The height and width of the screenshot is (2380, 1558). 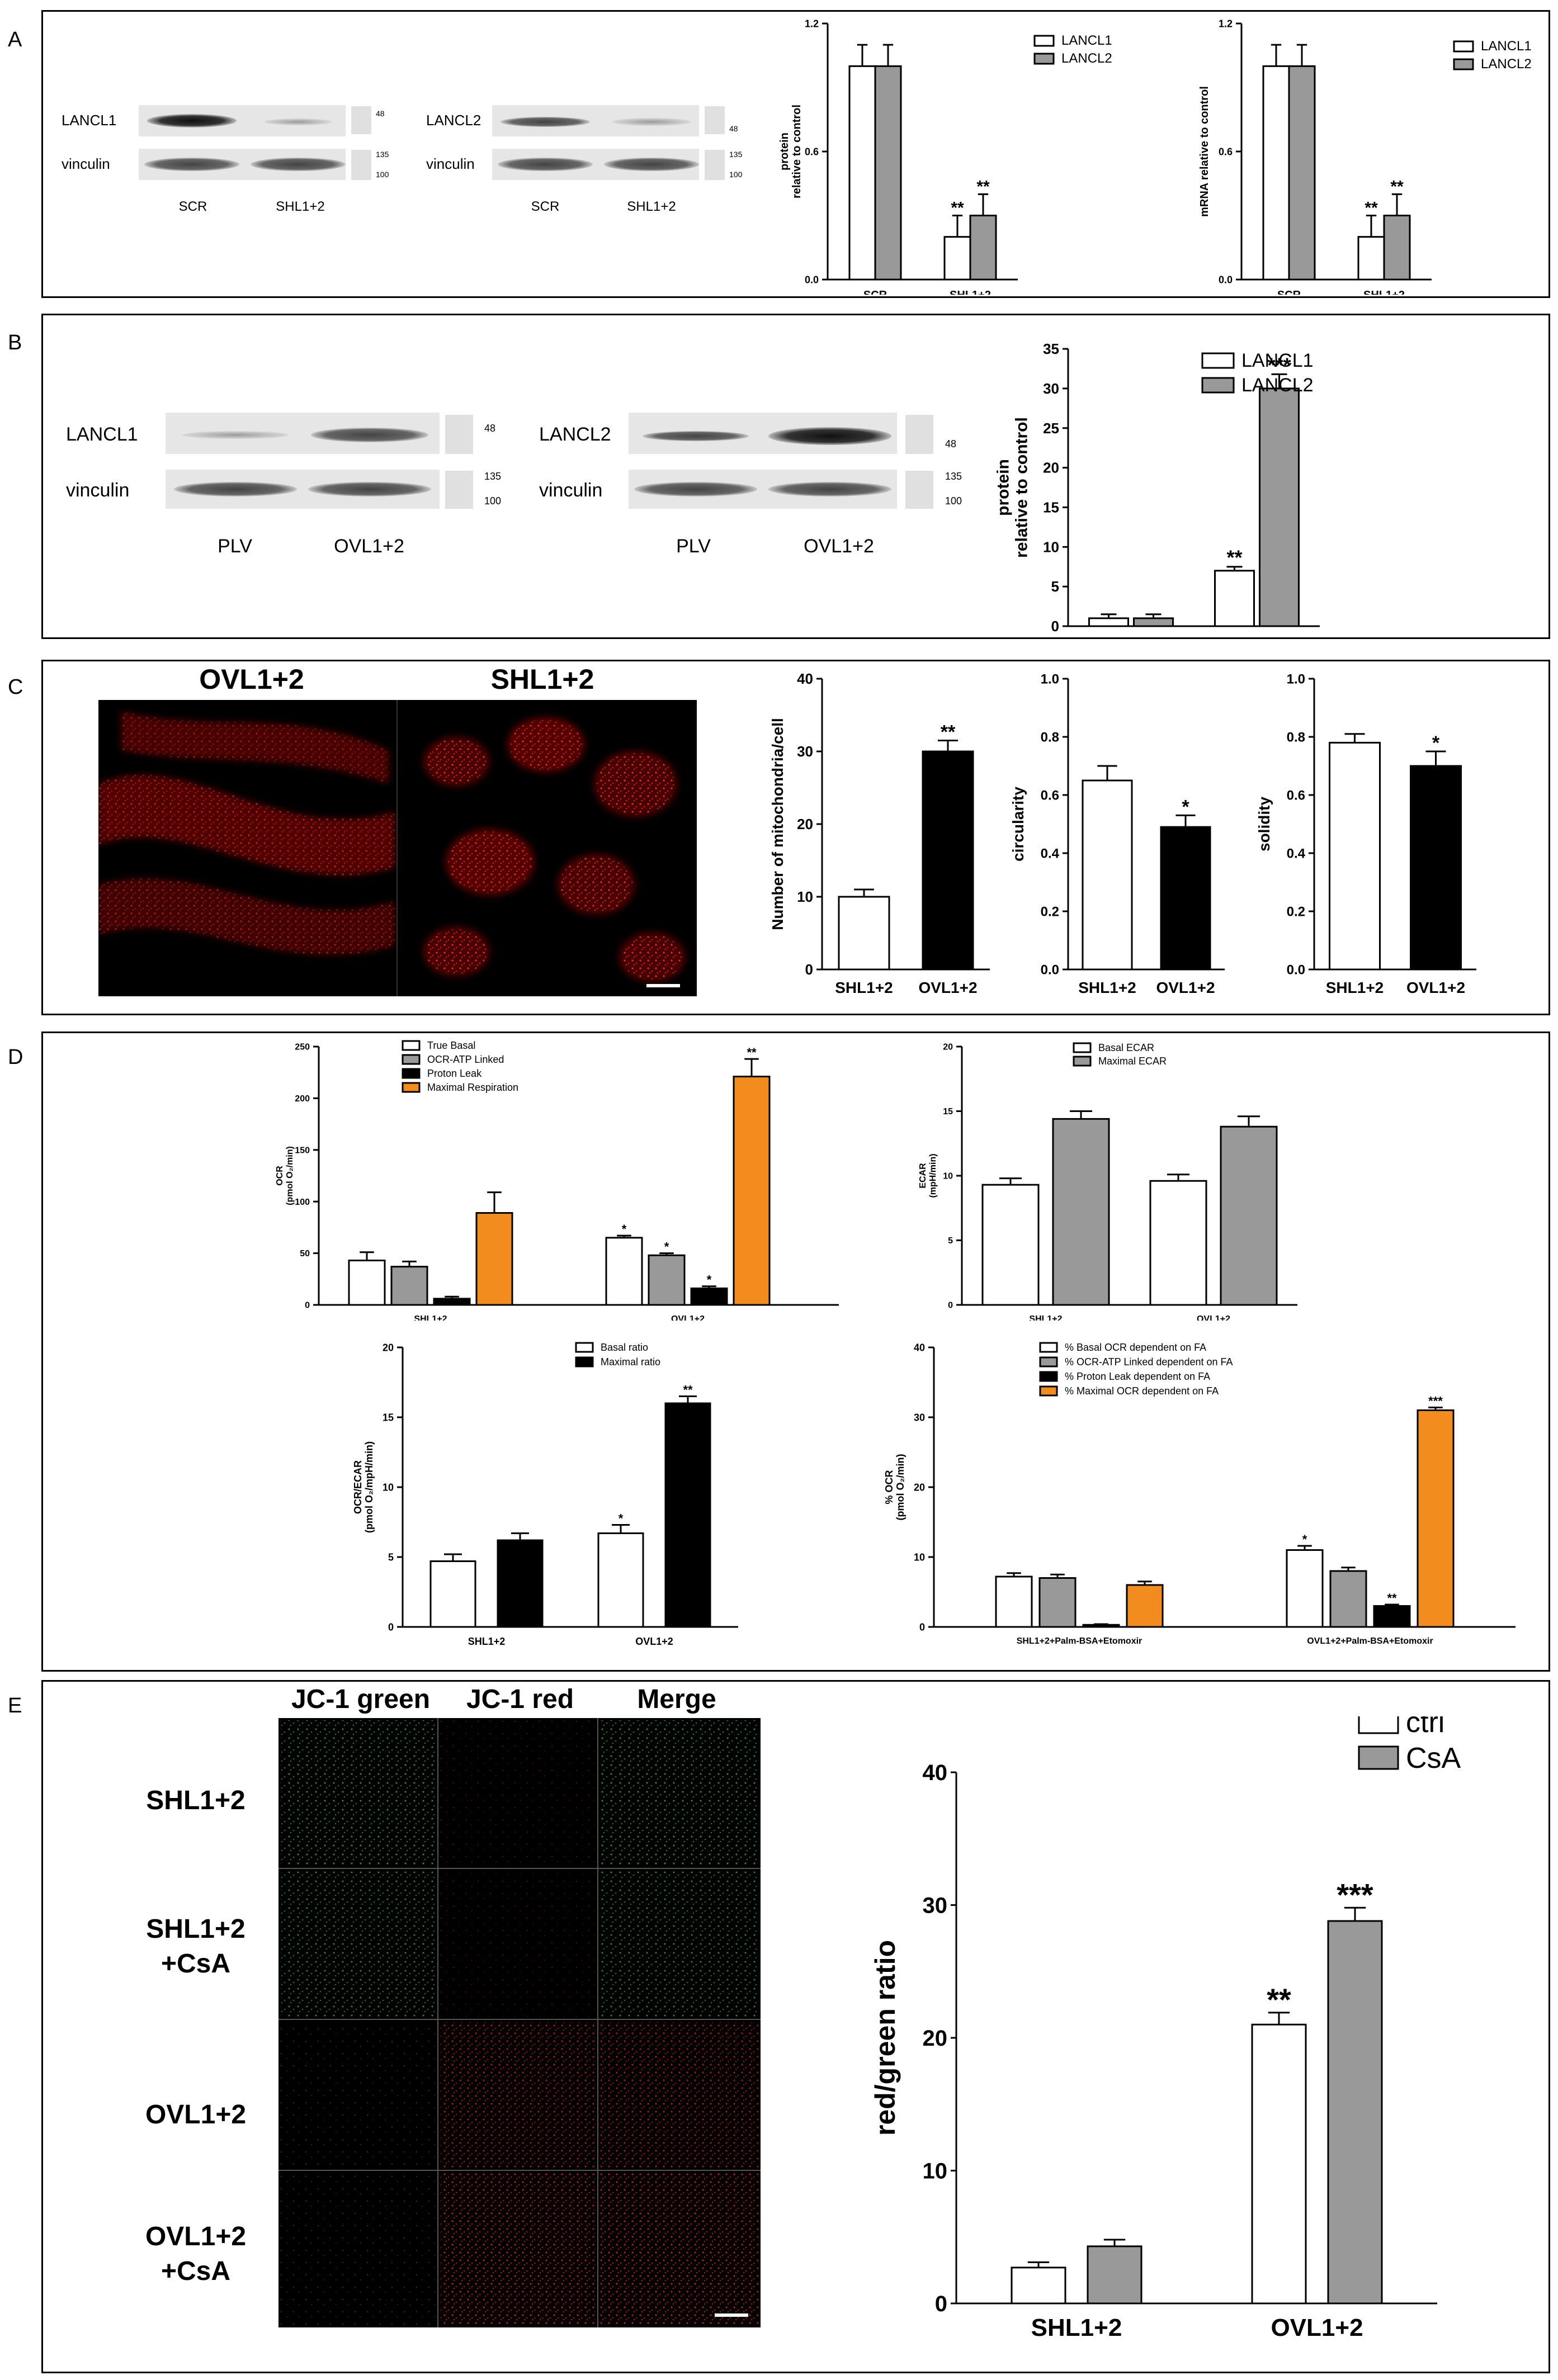 What do you see at coordinates (361, 1699) in the screenshot?
I see `jc-col-green: JC-1 green` at bounding box center [361, 1699].